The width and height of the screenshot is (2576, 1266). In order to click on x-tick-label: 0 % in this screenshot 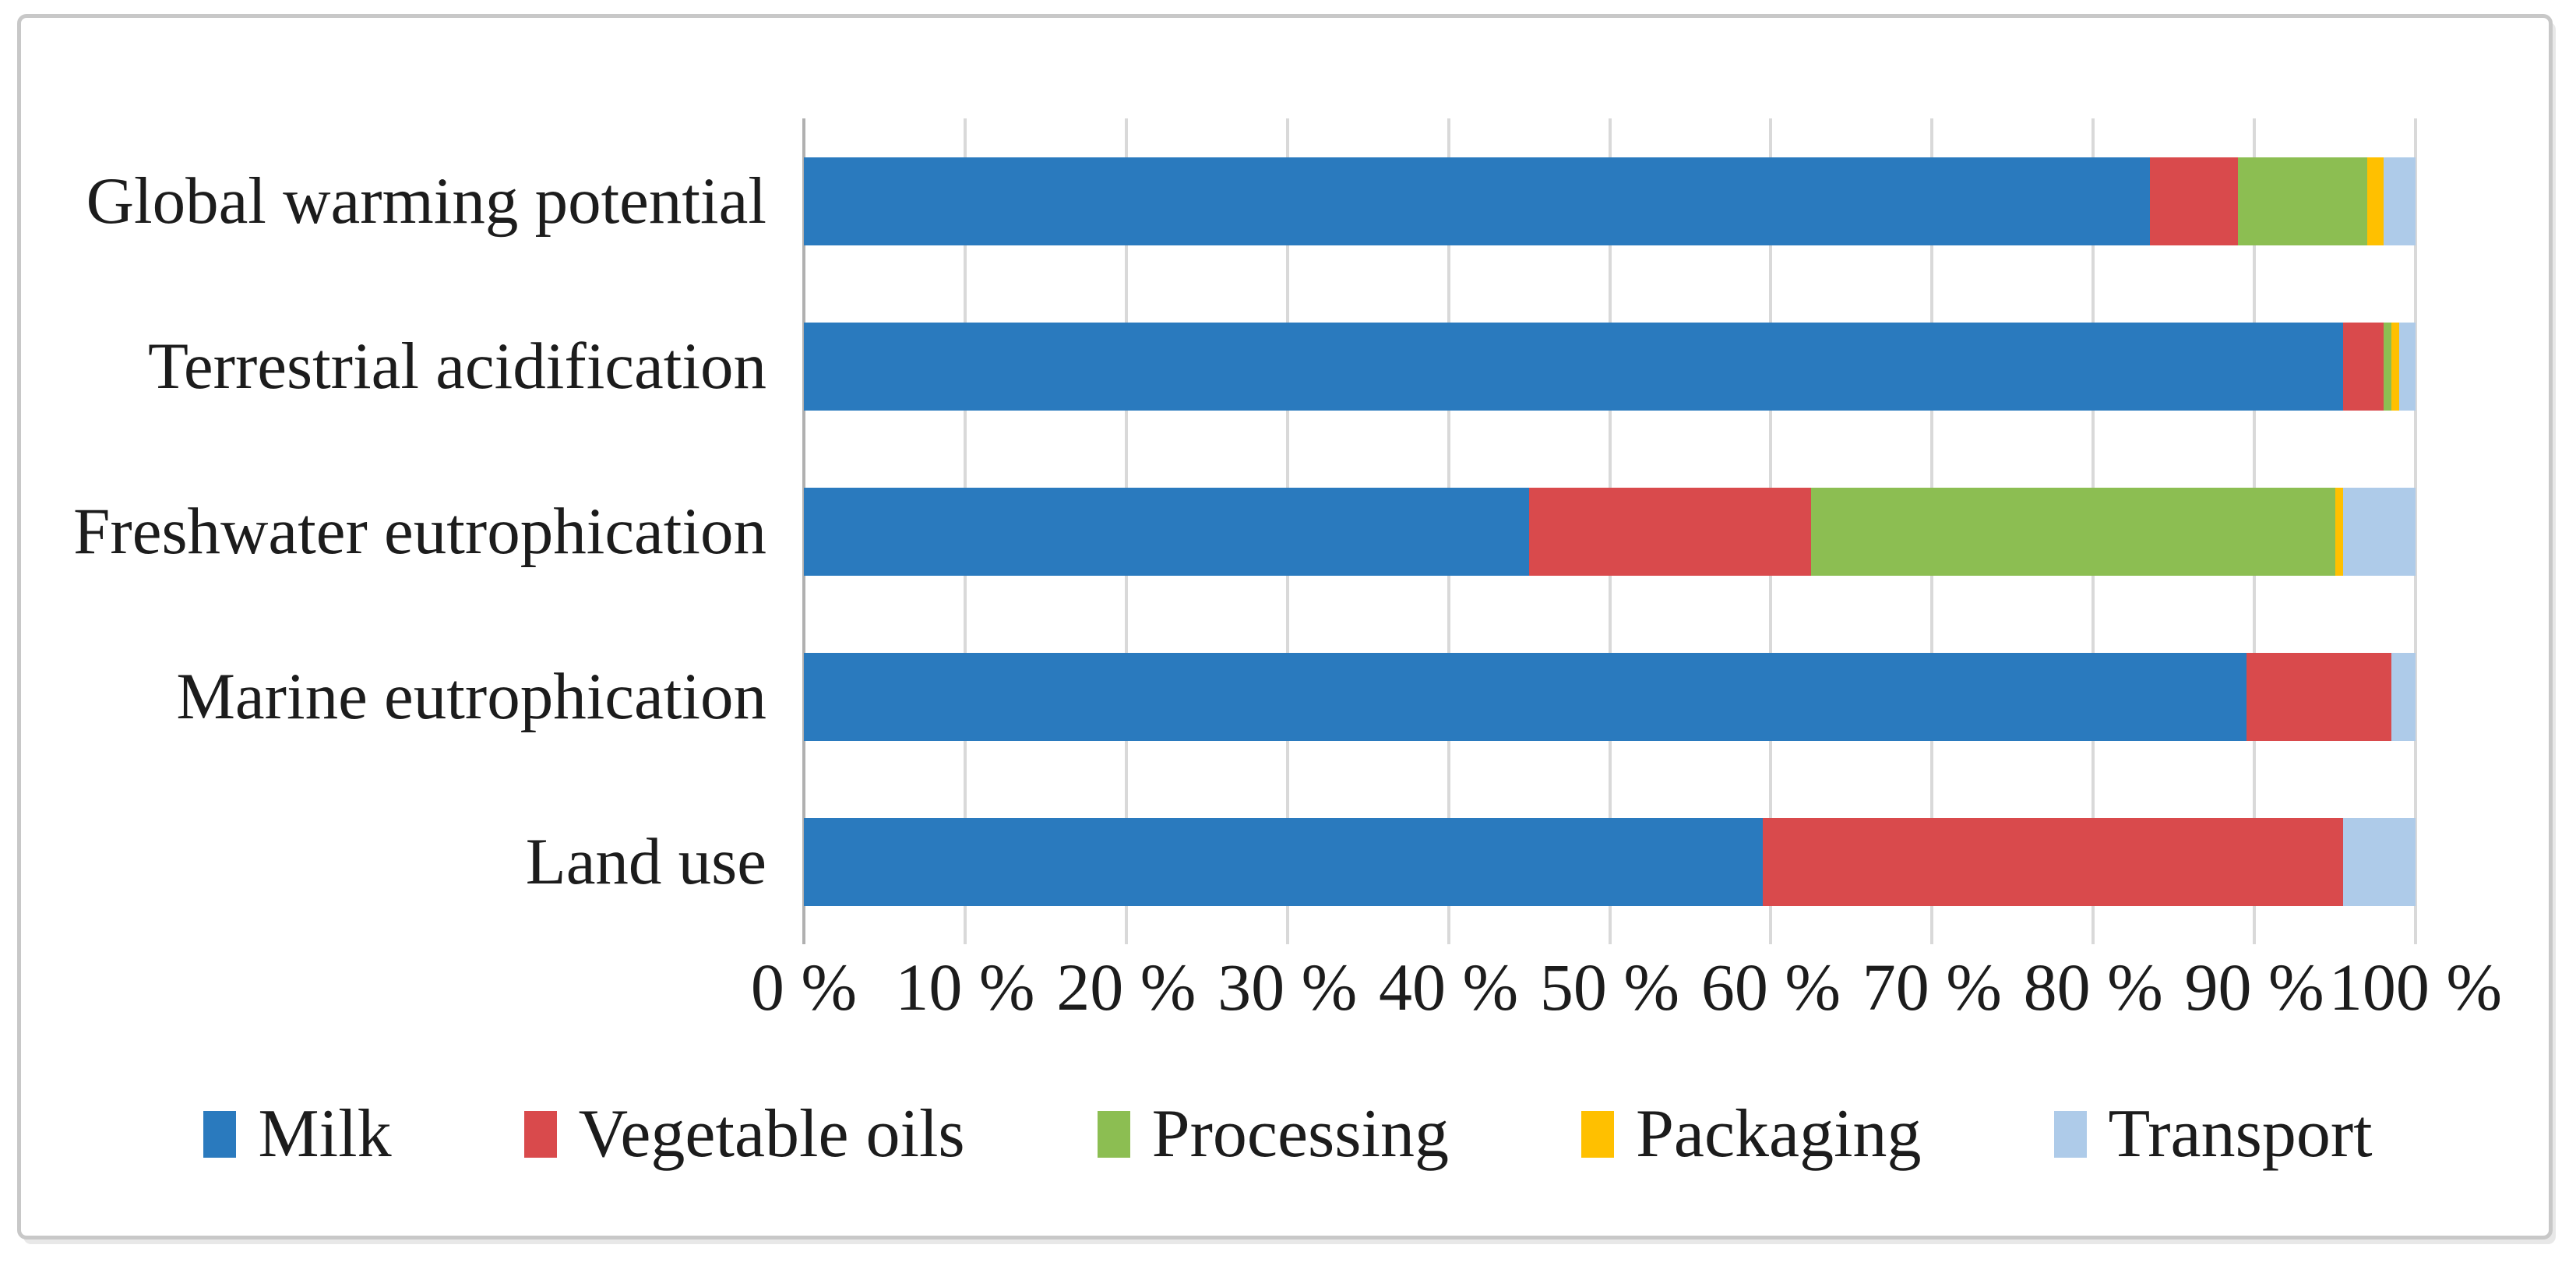, I will do `click(804, 987)`.